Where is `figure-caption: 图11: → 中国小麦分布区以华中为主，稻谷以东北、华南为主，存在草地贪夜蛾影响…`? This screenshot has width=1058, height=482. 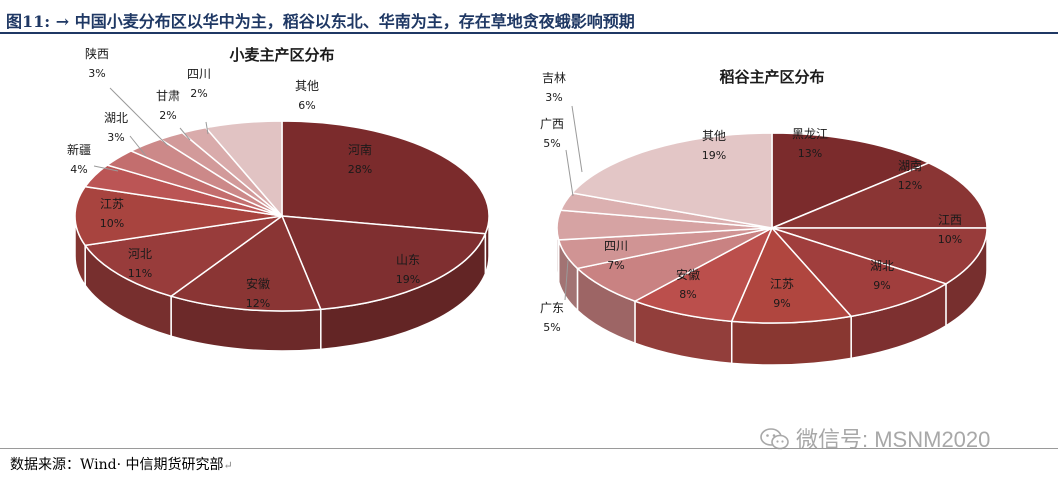
figure-caption: 图11: → 中国小麦分布区以华中为主，稻谷以东北、华南为主，存在草地贪夜蛾影响… is located at coordinates (320, 21).